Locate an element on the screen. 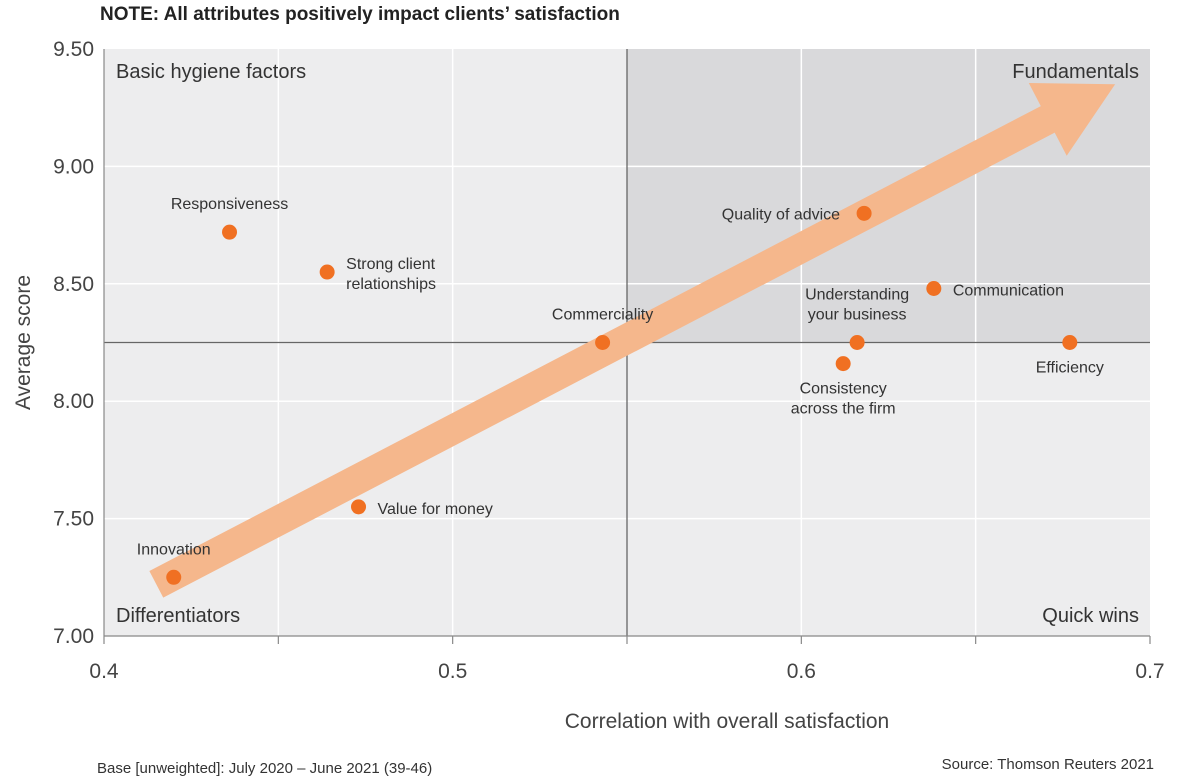 This screenshot has width=1200, height=784. x-tick-label: 0.4 is located at coordinates (104, 671).